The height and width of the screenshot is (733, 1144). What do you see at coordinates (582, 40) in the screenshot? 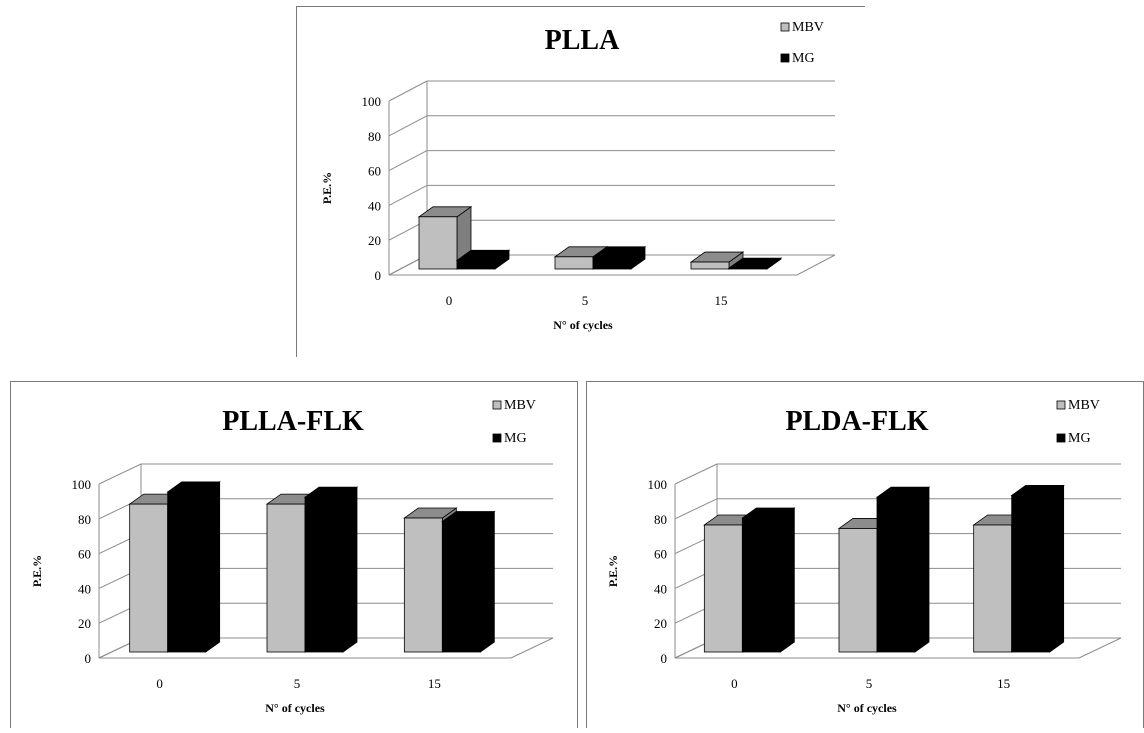
I see `chart-title: PLLA` at bounding box center [582, 40].